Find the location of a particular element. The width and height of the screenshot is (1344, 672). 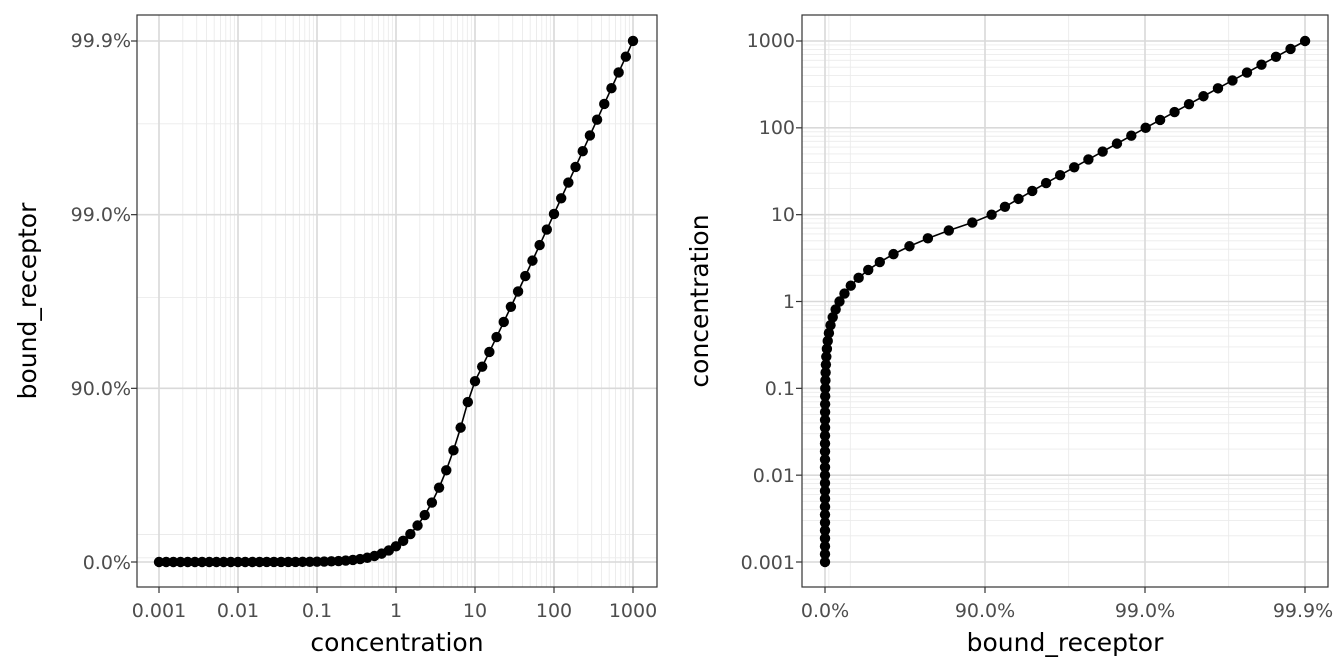

right-ytick-label-4: 10 is located at coordinates (783, 215).